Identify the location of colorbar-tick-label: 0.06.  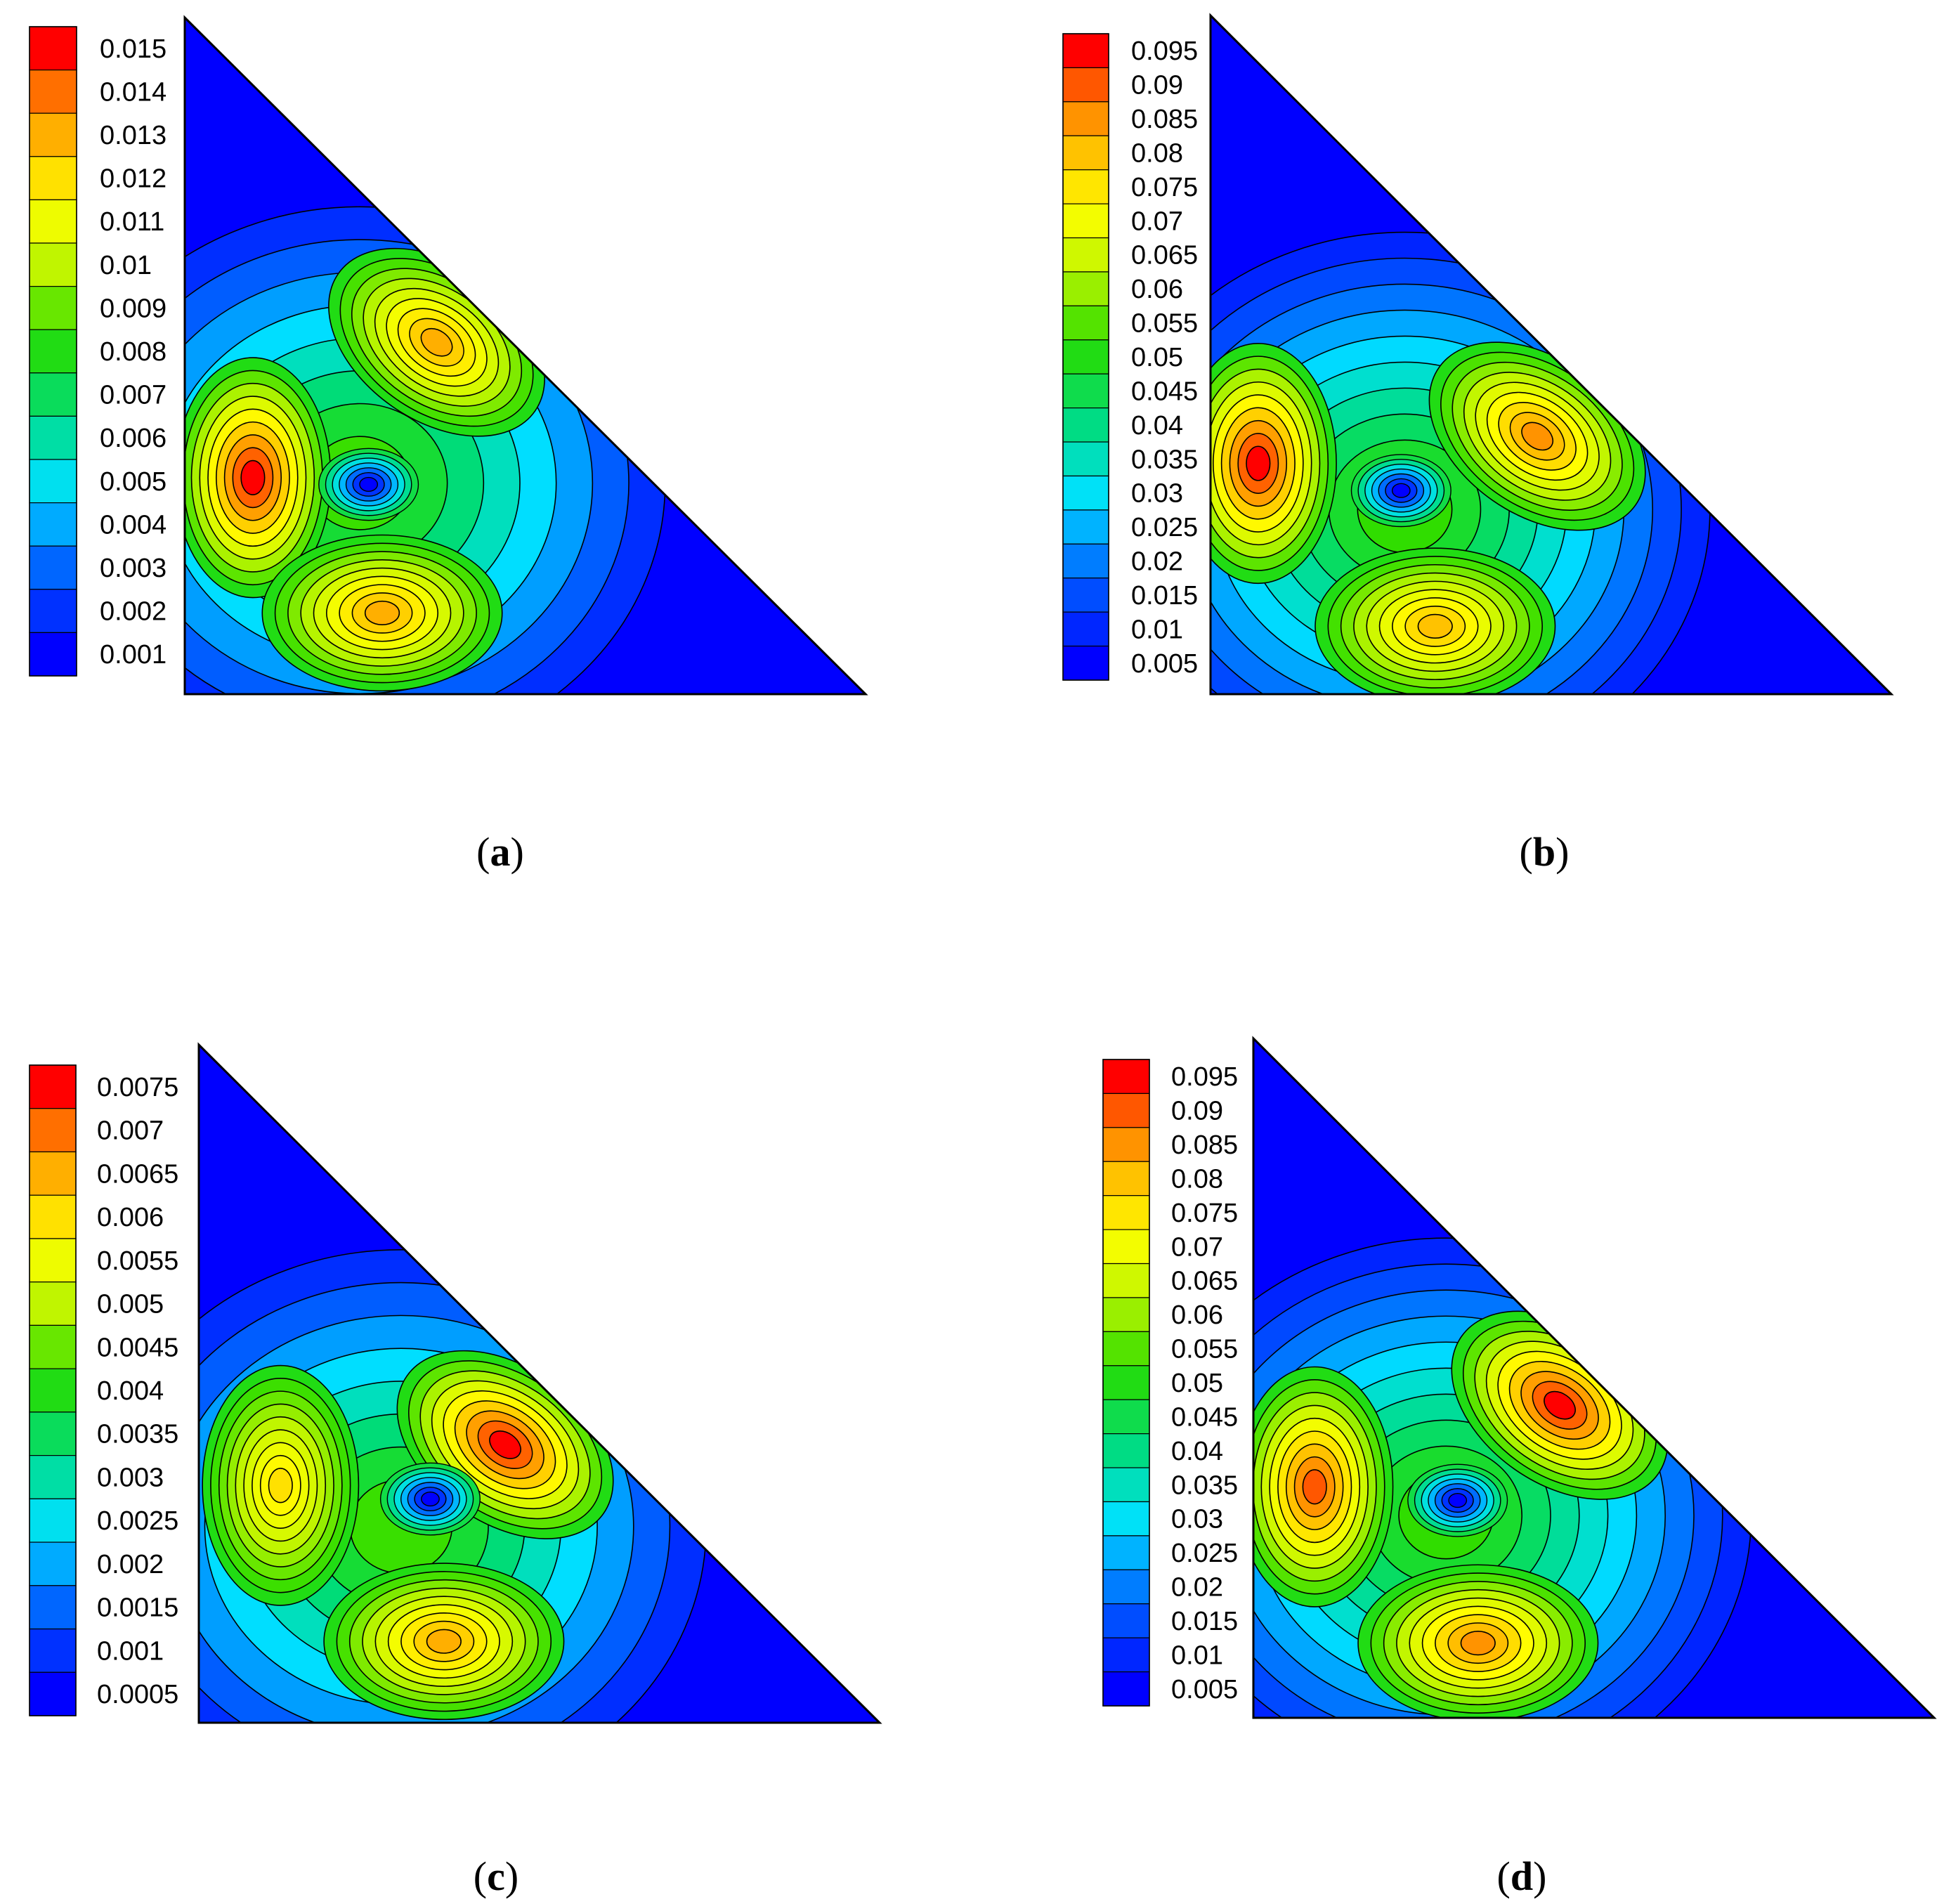
(1197, 1315).